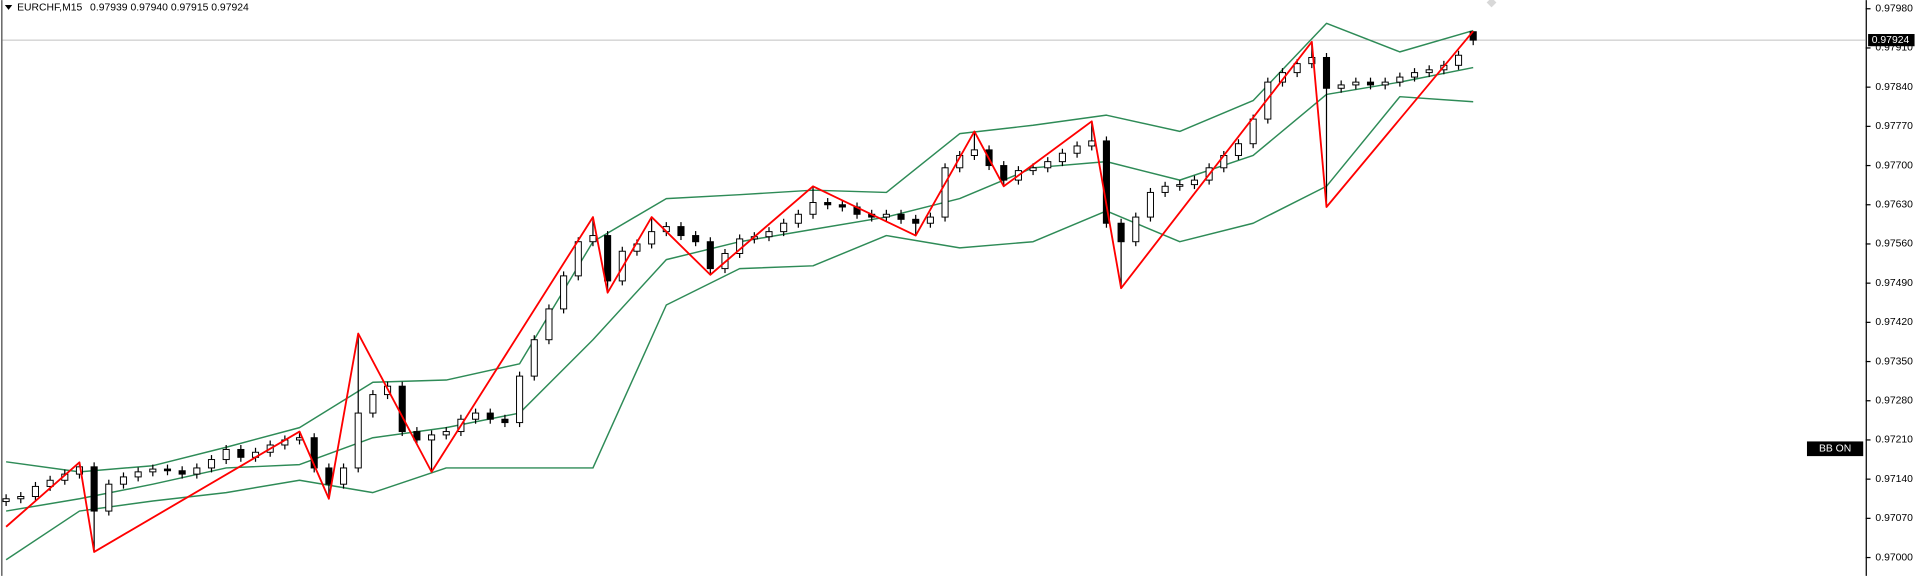  I want to click on badge-box, so click(1835, 449).